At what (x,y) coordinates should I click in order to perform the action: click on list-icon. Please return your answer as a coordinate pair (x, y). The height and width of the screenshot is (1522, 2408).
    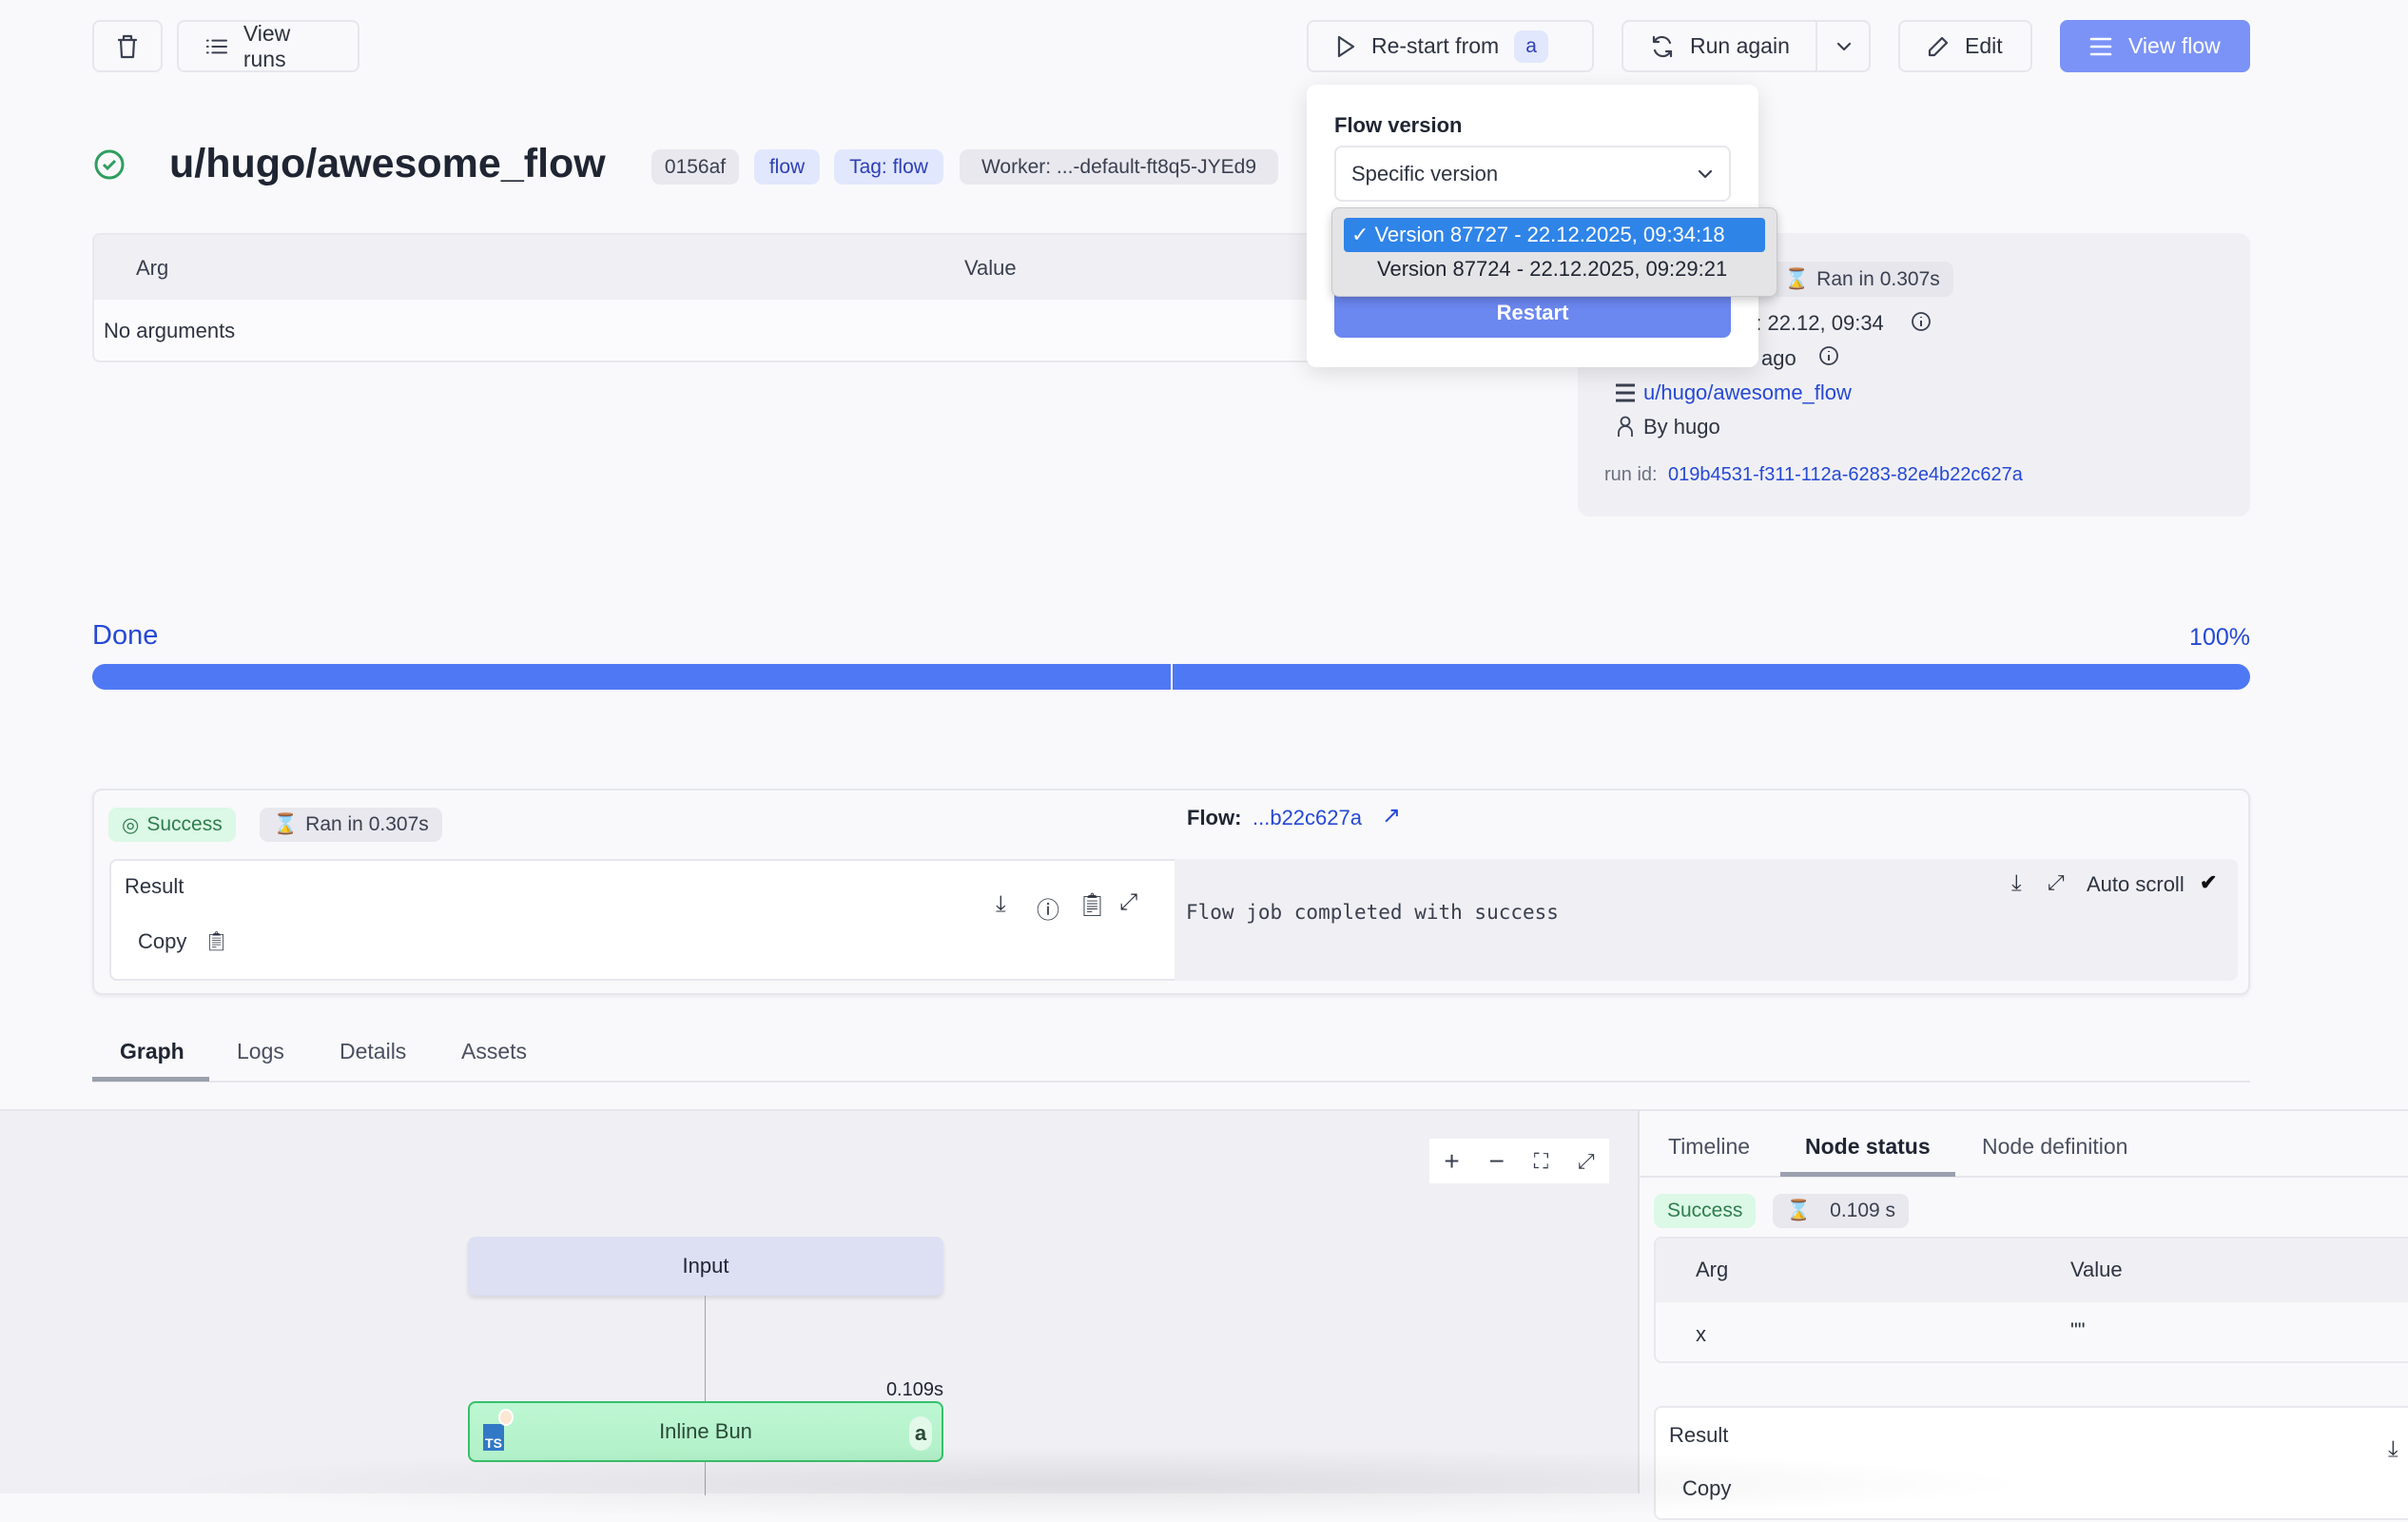
    Looking at the image, I should click on (217, 46).